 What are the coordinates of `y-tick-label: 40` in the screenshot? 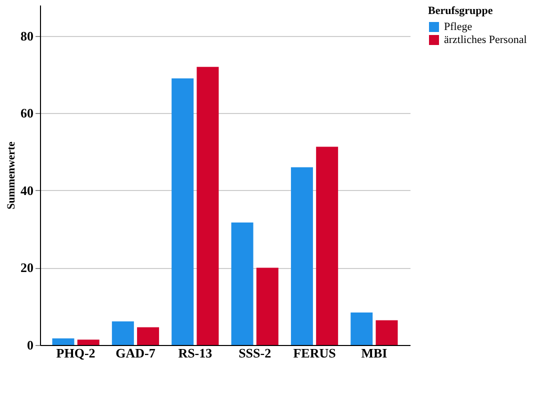 It's located at (27, 190).